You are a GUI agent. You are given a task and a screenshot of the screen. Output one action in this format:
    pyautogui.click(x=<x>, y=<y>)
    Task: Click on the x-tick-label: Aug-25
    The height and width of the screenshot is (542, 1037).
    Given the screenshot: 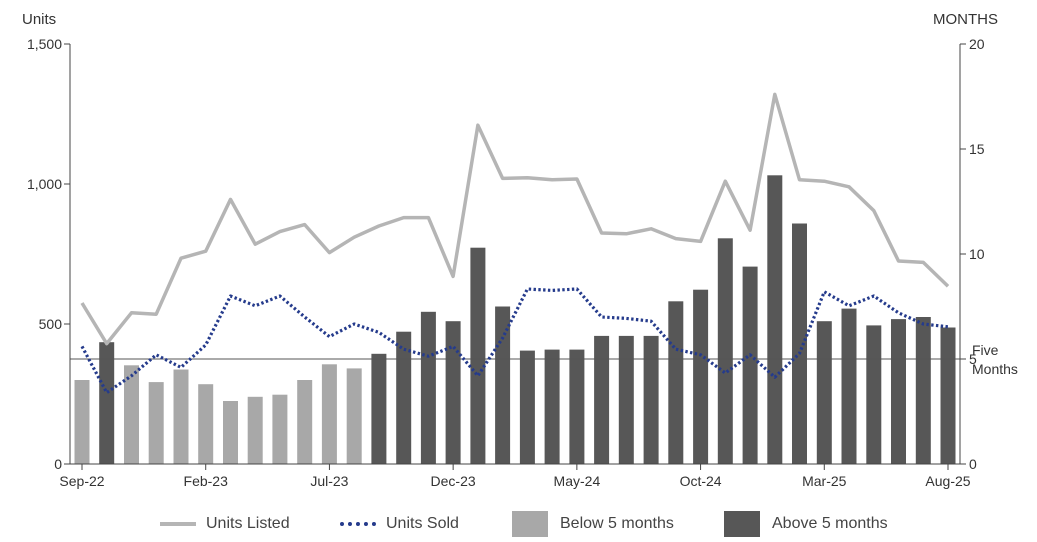 What is the action you would take?
    pyautogui.click(x=947, y=481)
    